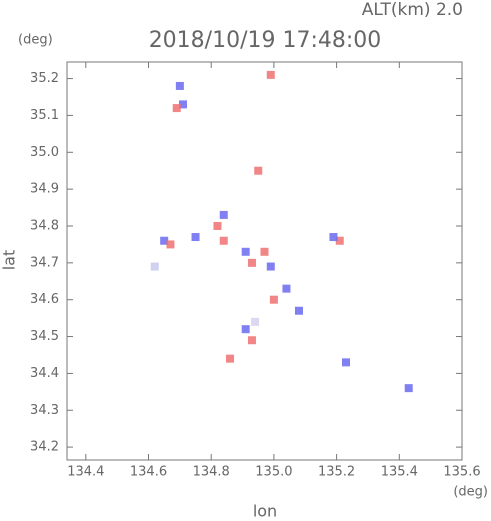 The width and height of the screenshot is (491, 521). Describe the element at coordinates (44, 410) in the screenshot. I see `y-tick-label: 34.3` at that location.